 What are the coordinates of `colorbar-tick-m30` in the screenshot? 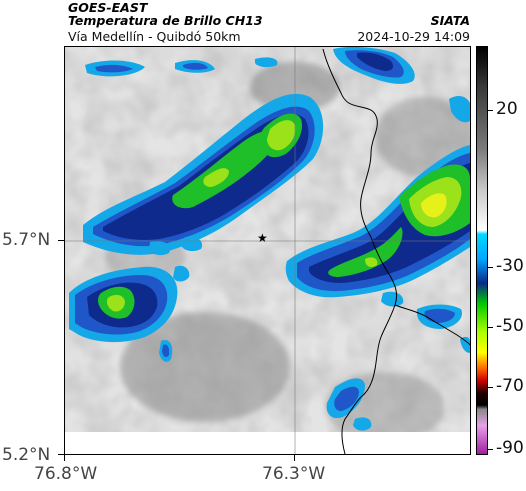 It's located at (490, 267).